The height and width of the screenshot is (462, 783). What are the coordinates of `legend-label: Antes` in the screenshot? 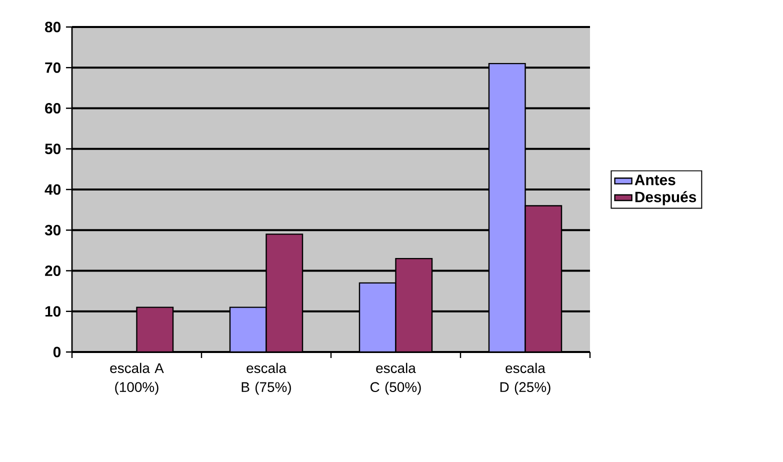 It's located at (655, 180).